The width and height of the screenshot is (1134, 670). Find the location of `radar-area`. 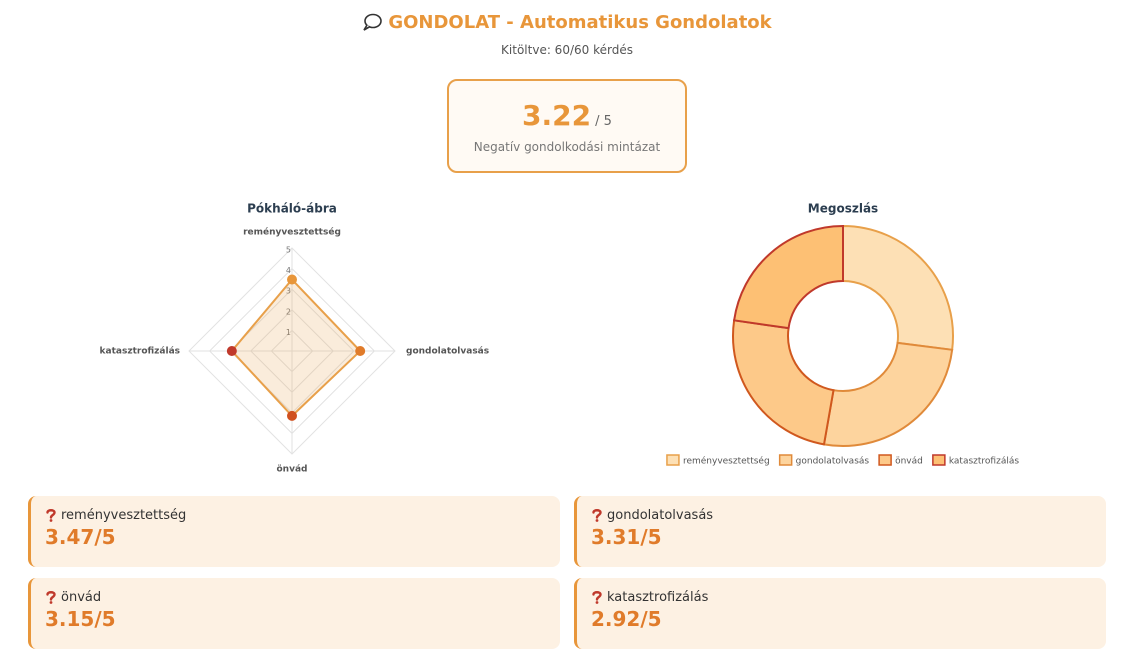

radar-area is located at coordinates (296, 348).